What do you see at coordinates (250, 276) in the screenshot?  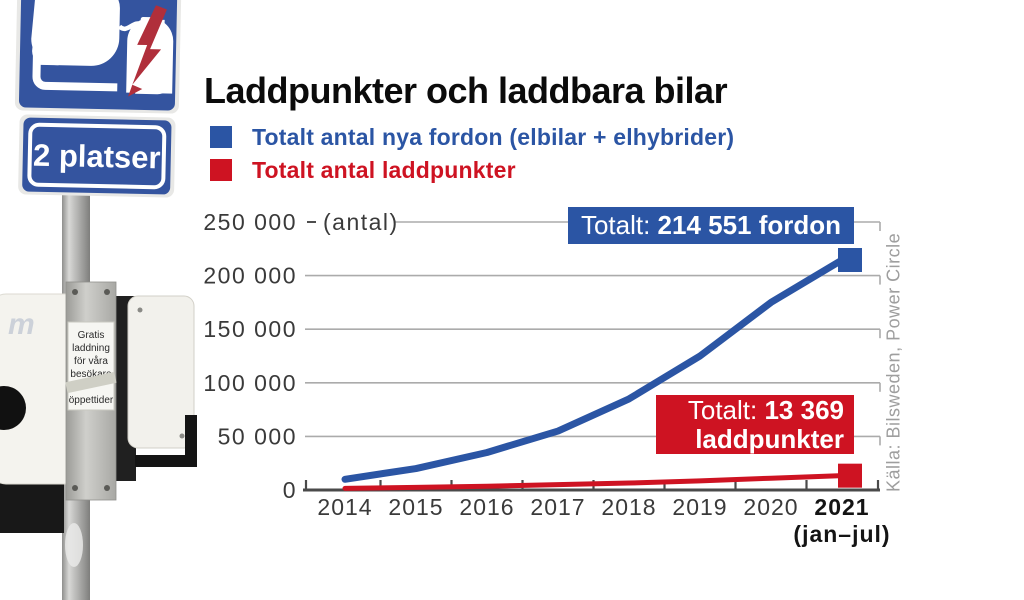 I see `y-axis-tick-label: 200 000` at bounding box center [250, 276].